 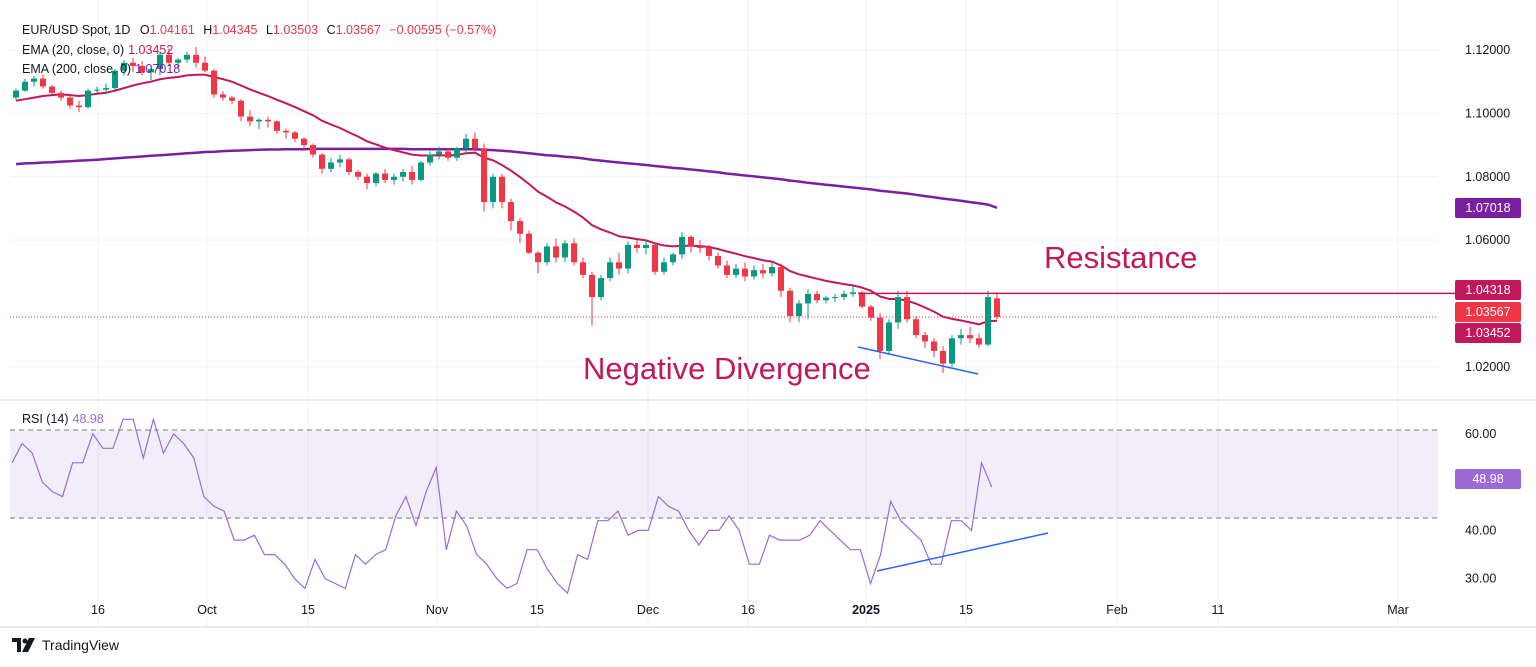 I want to click on price-tick-label: 1.12000, so click(x=1487, y=50).